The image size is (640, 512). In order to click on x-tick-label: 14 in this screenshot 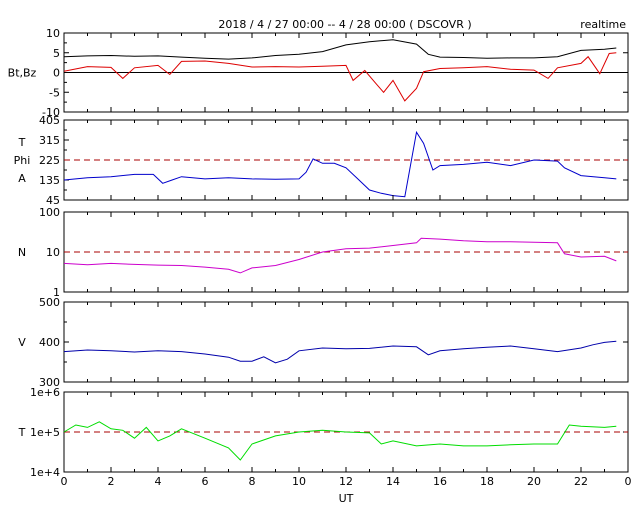, I will do `click(393, 481)`.